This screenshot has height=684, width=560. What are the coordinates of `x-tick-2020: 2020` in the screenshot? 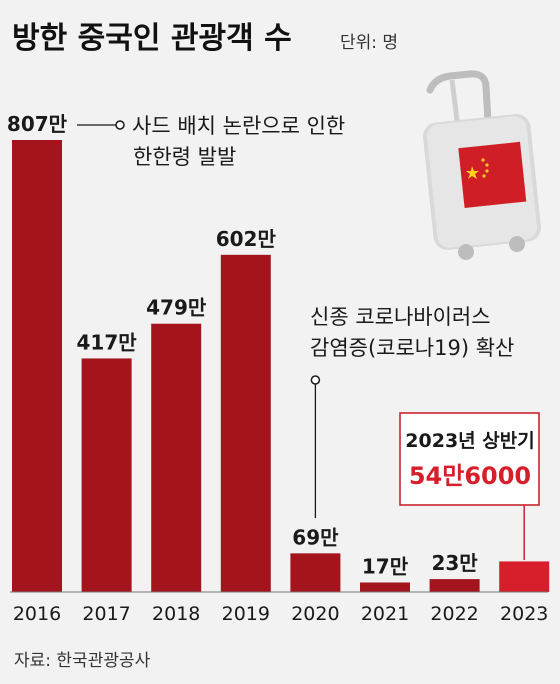 It's located at (315, 614).